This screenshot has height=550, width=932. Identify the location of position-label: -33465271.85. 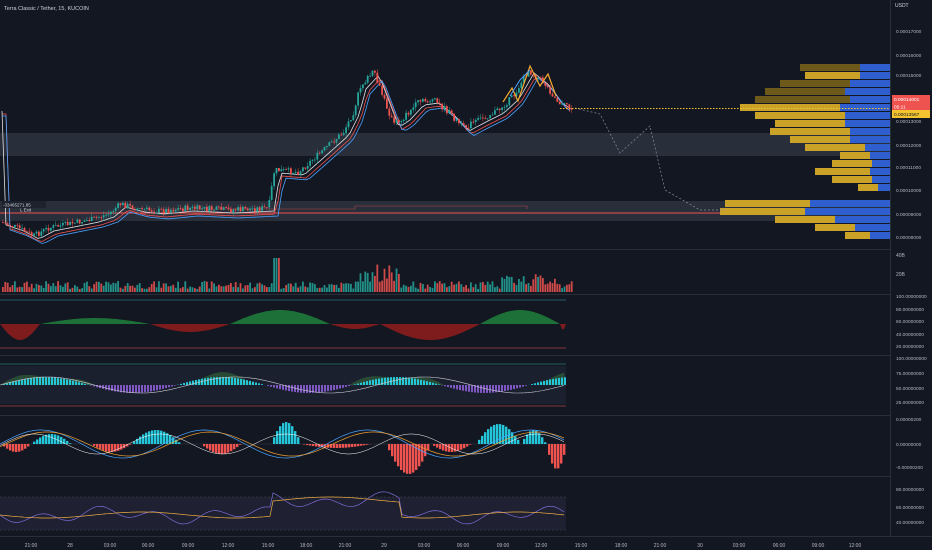
(17, 205).